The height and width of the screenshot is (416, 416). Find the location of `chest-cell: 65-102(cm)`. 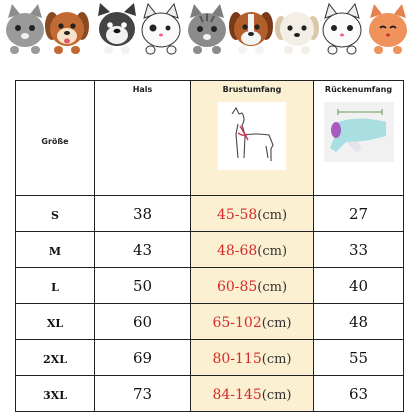

chest-cell: 65-102(cm) is located at coordinates (252, 321).